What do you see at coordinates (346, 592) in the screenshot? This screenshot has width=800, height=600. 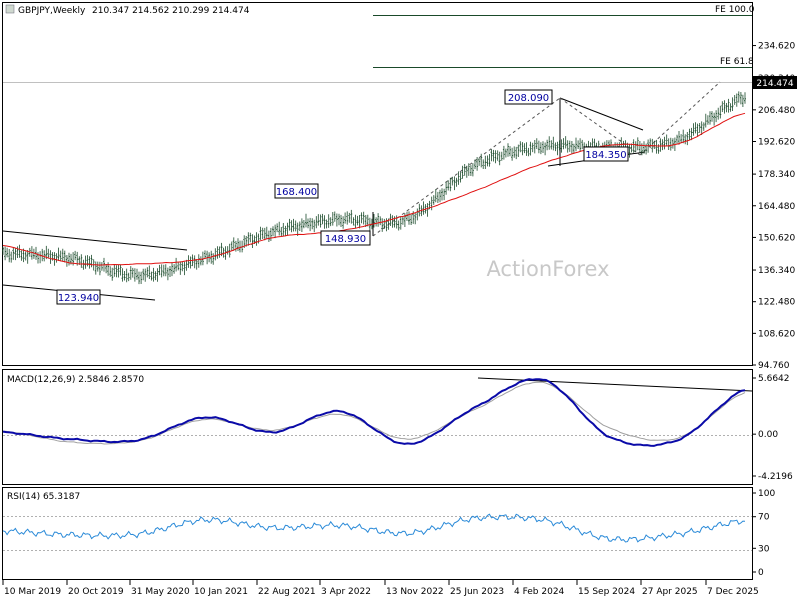 I see `x-tick-label: 3 Apr 2022` at bounding box center [346, 592].